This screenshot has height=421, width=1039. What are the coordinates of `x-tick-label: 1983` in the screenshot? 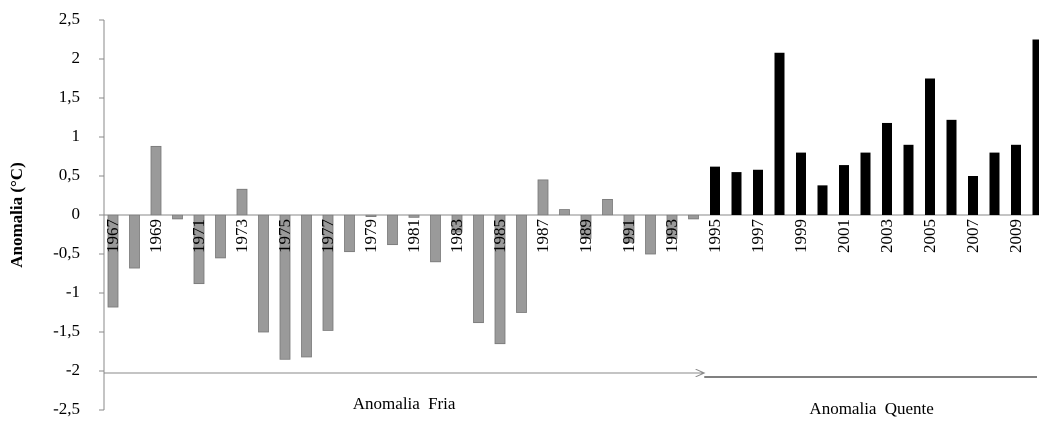 It's located at (456, 236).